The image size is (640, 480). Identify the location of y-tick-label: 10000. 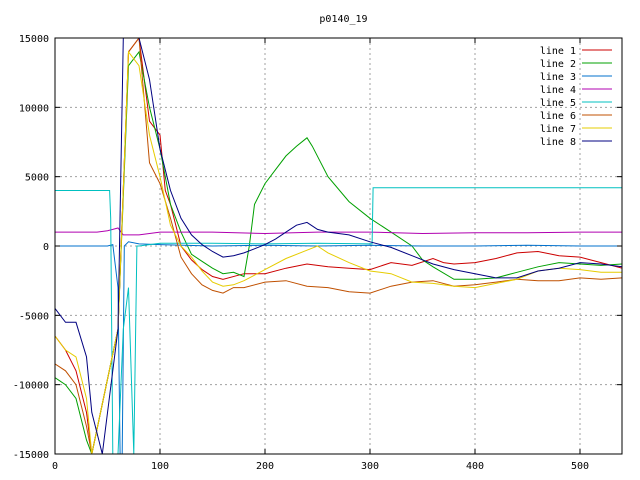
(34, 108).